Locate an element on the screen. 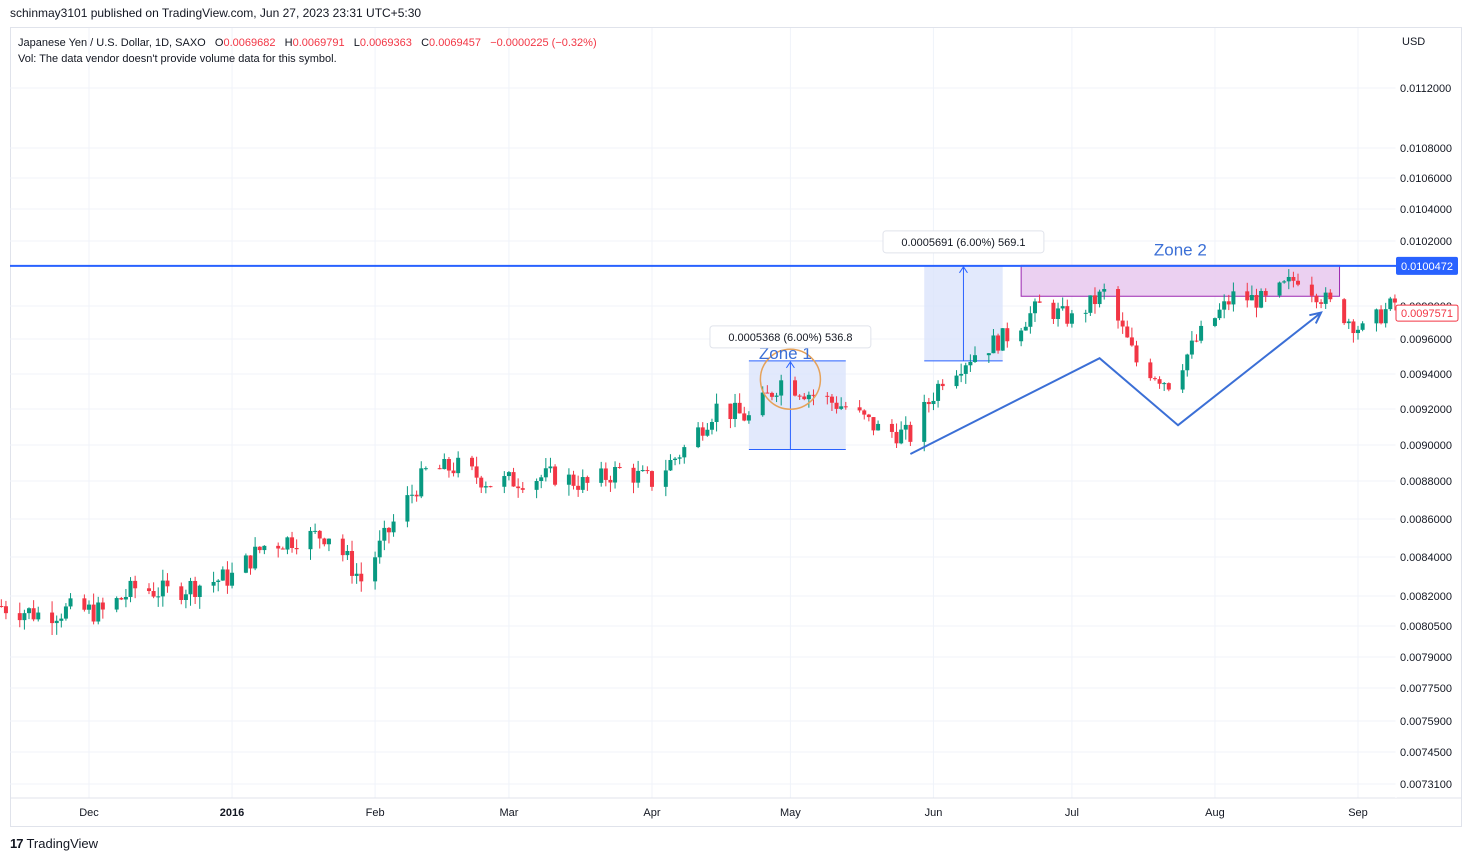 This screenshot has height=862, width=1472. y-tick-label: 0.0108000 is located at coordinates (1426, 149).